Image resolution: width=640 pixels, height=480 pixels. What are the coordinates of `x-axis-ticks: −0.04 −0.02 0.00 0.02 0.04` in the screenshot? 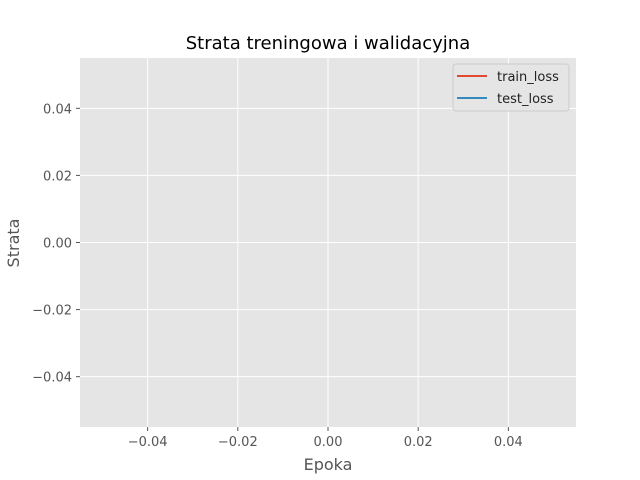 It's located at (325, 438).